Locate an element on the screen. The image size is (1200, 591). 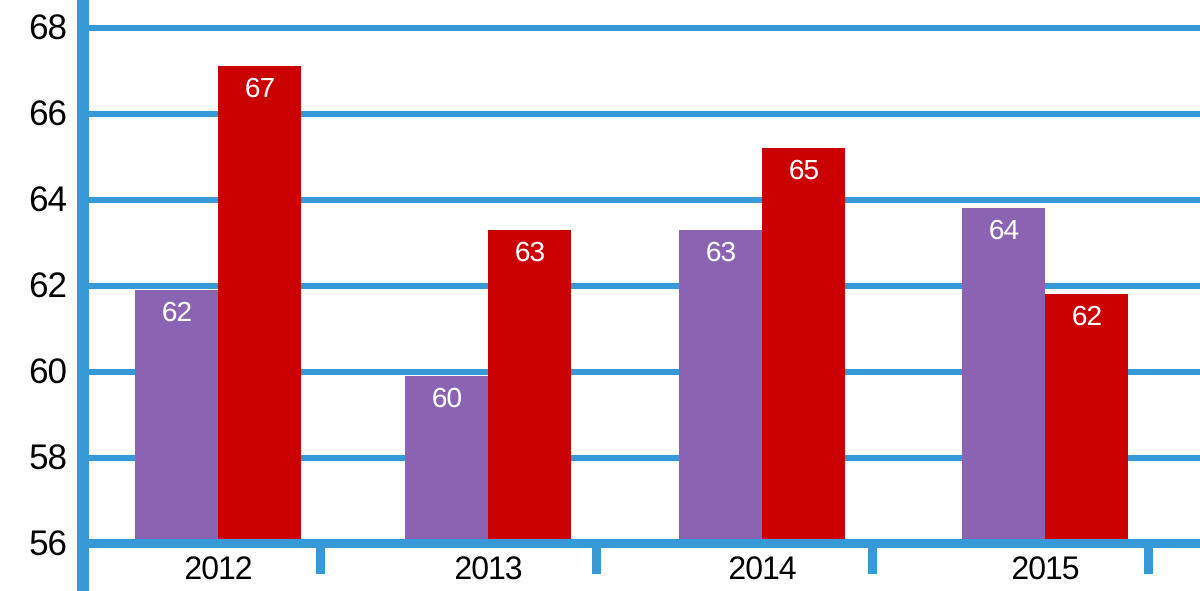
bar-red-series-2012: 67 is located at coordinates (259, 303).